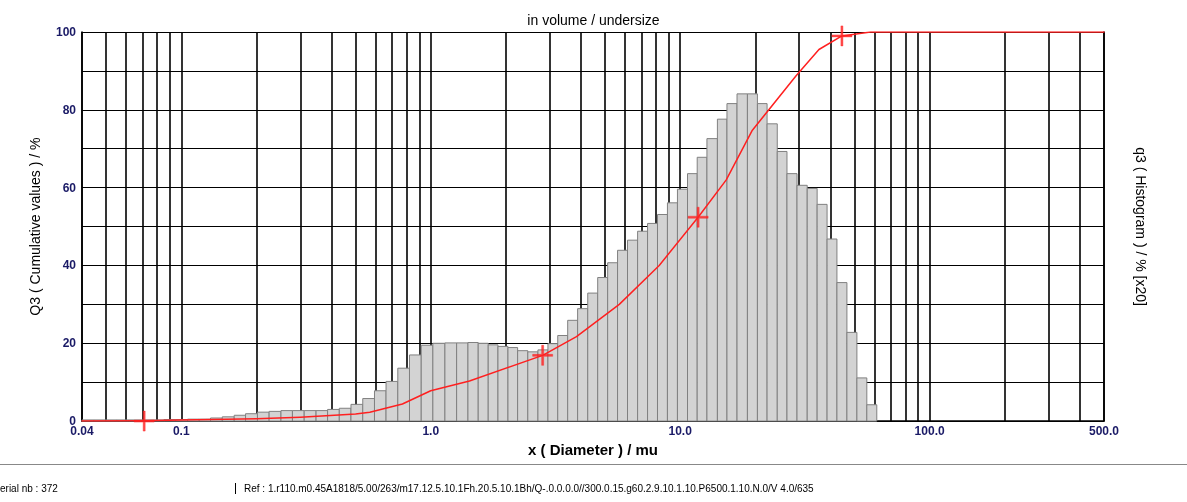  What do you see at coordinates (82, 431) in the screenshot?
I see `x-tick-label: 0.04` at bounding box center [82, 431].